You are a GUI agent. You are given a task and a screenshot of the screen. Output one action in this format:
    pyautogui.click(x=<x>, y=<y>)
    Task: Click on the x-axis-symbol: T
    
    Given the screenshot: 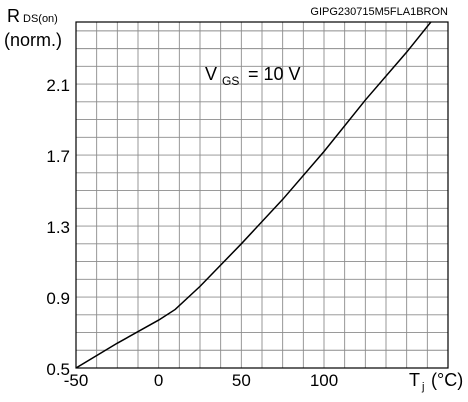 What is the action you would take?
    pyautogui.click(x=414, y=380)
    